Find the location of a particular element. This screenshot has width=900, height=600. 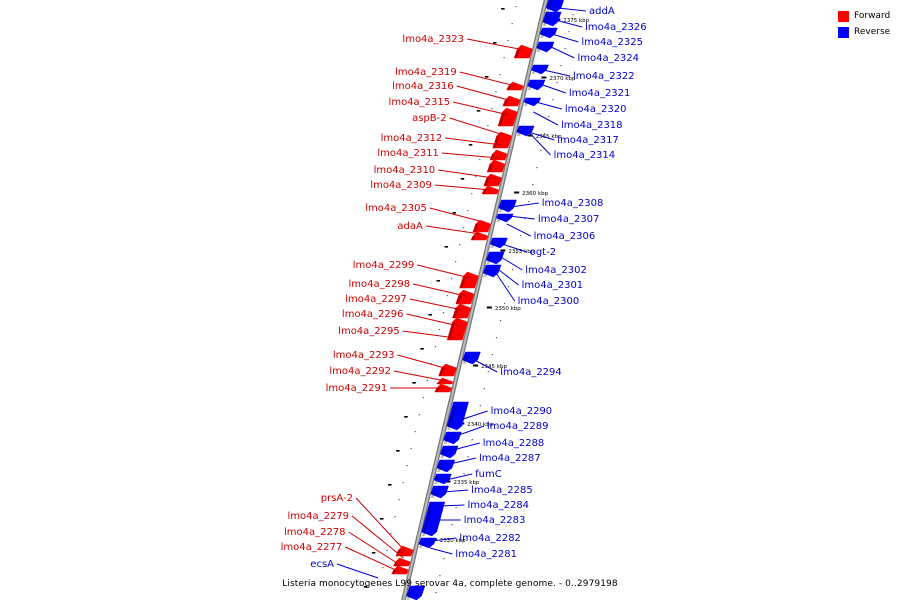

reverse-gene-label-text: lmo4a_2325 is located at coordinates (612, 42).